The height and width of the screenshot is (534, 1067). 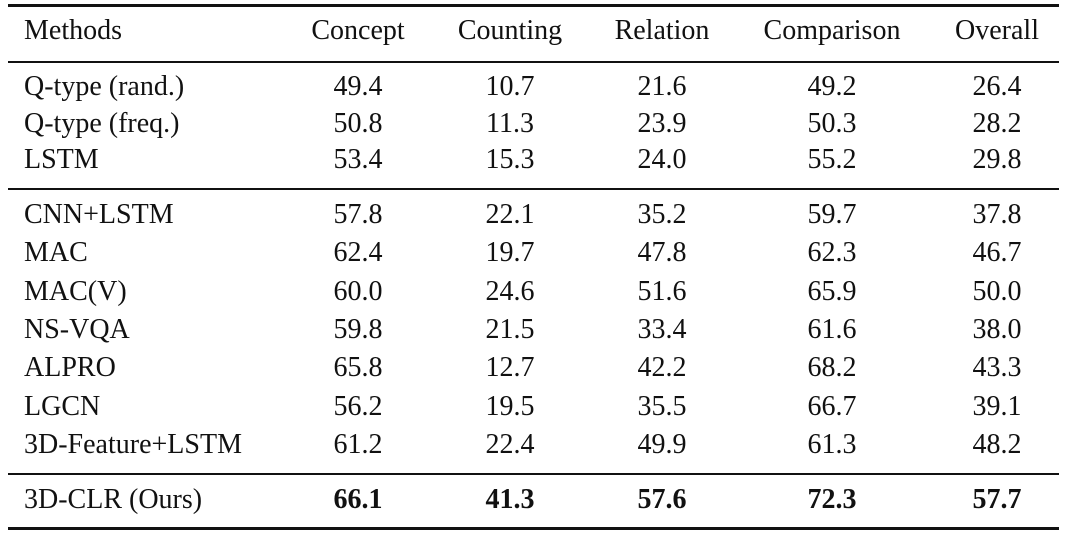 What do you see at coordinates (662, 444) in the screenshot?
I see `value-cell: 49.9` at bounding box center [662, 444].